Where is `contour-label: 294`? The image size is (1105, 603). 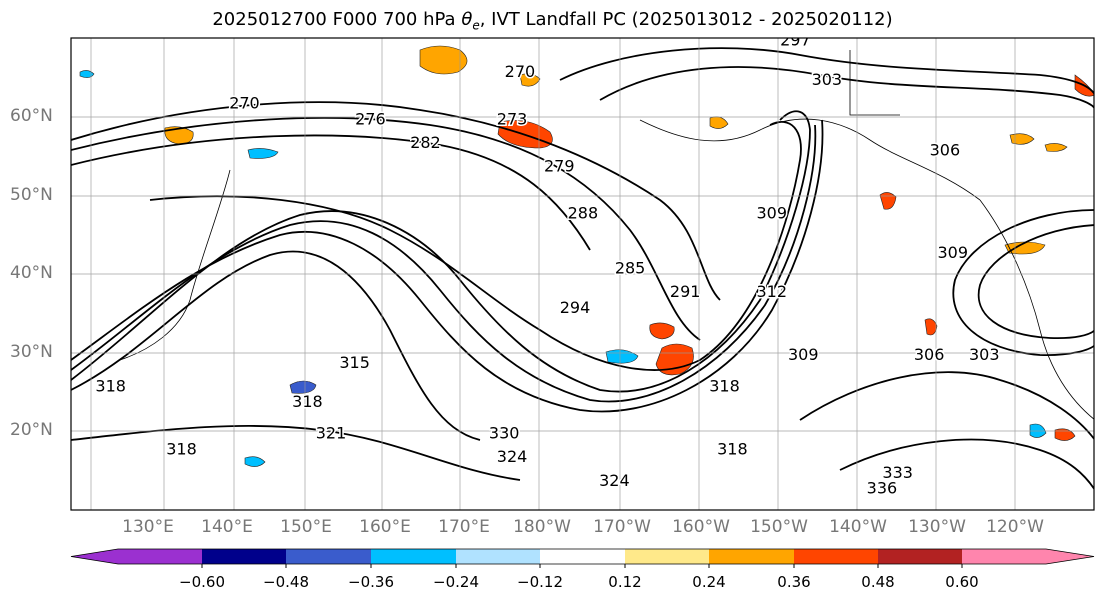 contour-label: 294 is located at coordinates (575, 307).